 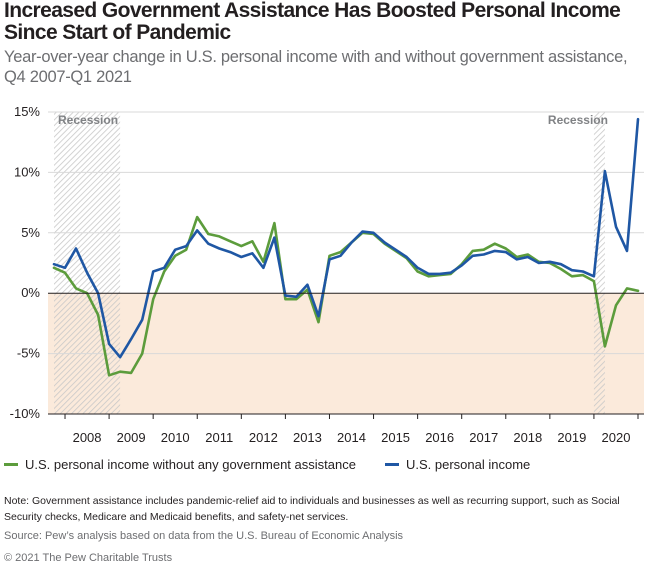 What do you see at coordinates (483, 437) in the screenshot?
I see `x-tick-label: 2017` at bounding box center [483, 437].